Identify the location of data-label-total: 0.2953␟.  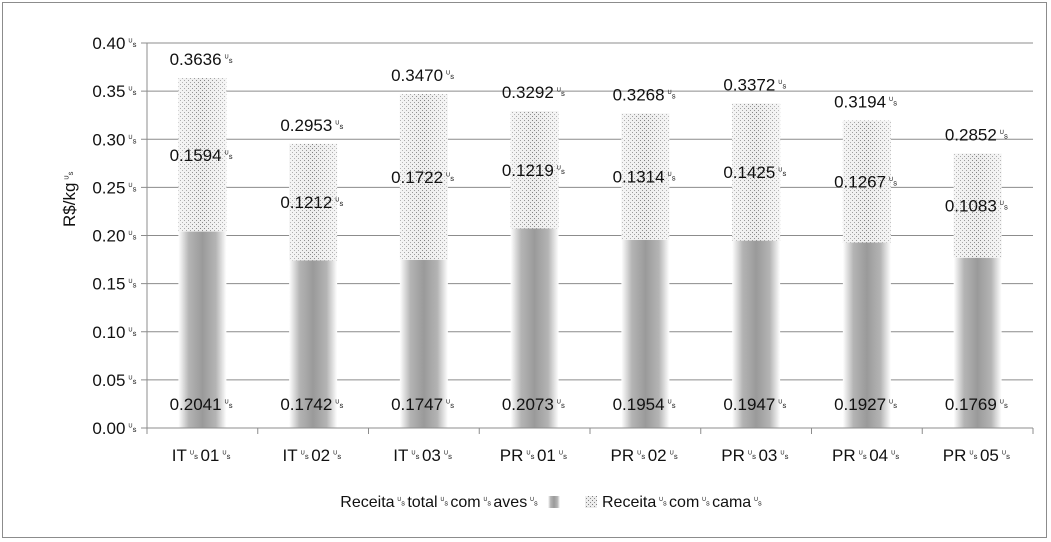
(313, 125).